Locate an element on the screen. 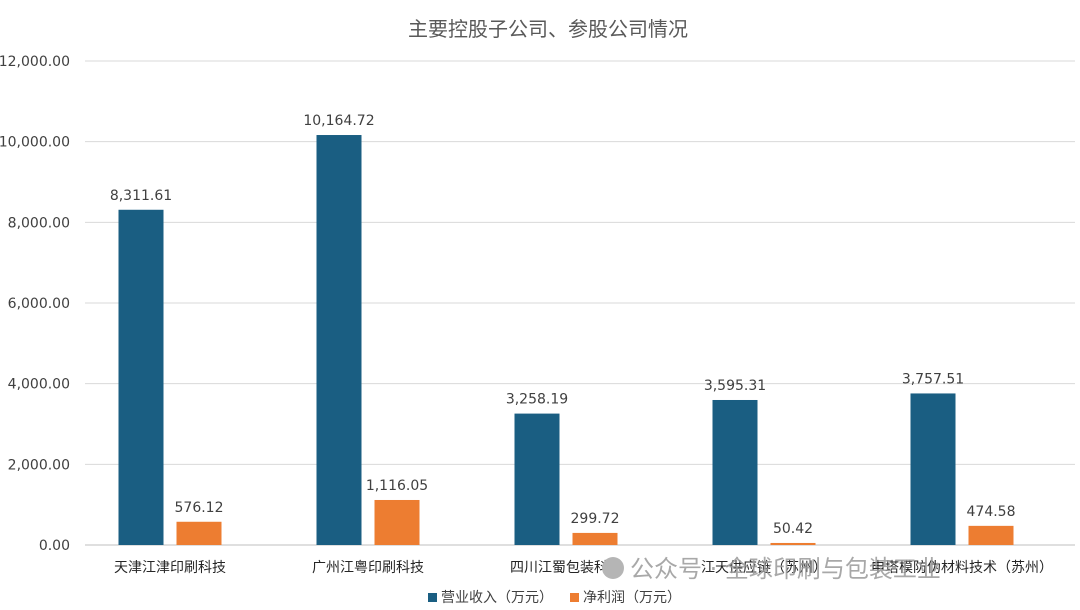 The image size is (1080, 610). net-profit-data-label: 299.72 is located at coordinates (595, 519).